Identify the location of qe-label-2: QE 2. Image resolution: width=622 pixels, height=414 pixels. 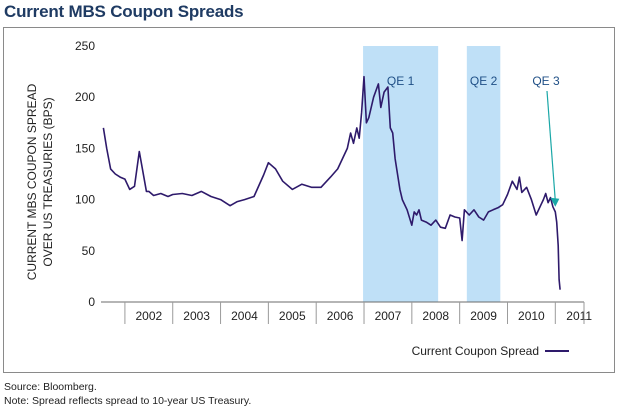
(484, 81).